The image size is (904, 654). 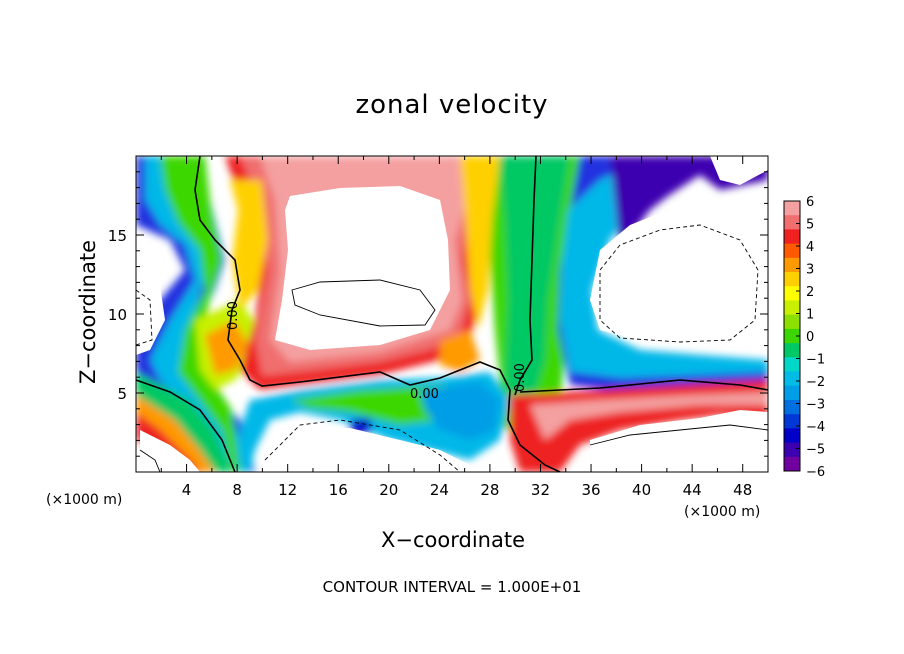 I want to click on x-tick-label: 4, so click(x=187, y=490).